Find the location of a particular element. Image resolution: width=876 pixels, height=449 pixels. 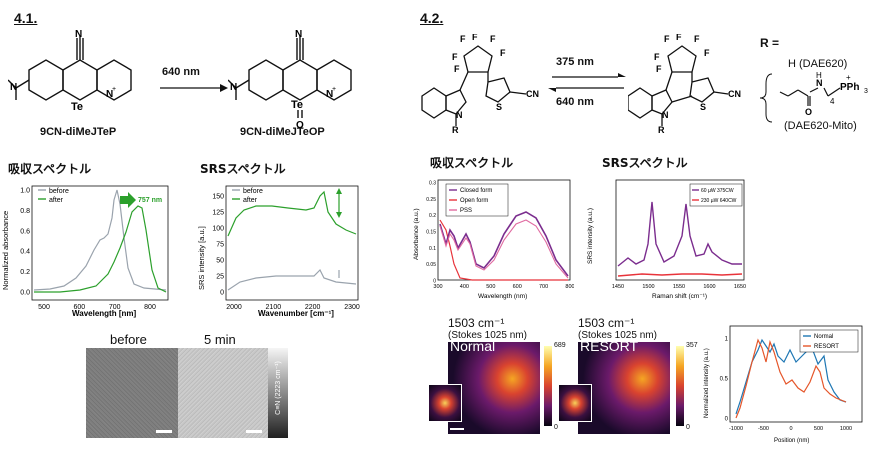

svg-text: H is located at coordinates (819, 75).